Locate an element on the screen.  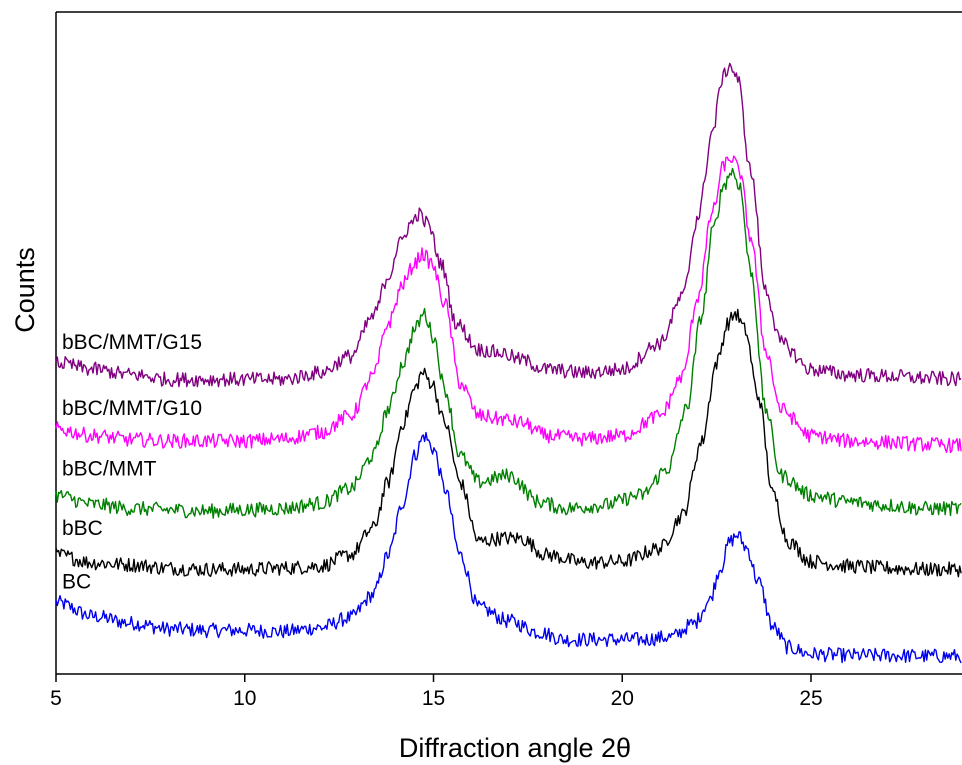
x-tick-label: 10 is located at coordinates (244, 698).